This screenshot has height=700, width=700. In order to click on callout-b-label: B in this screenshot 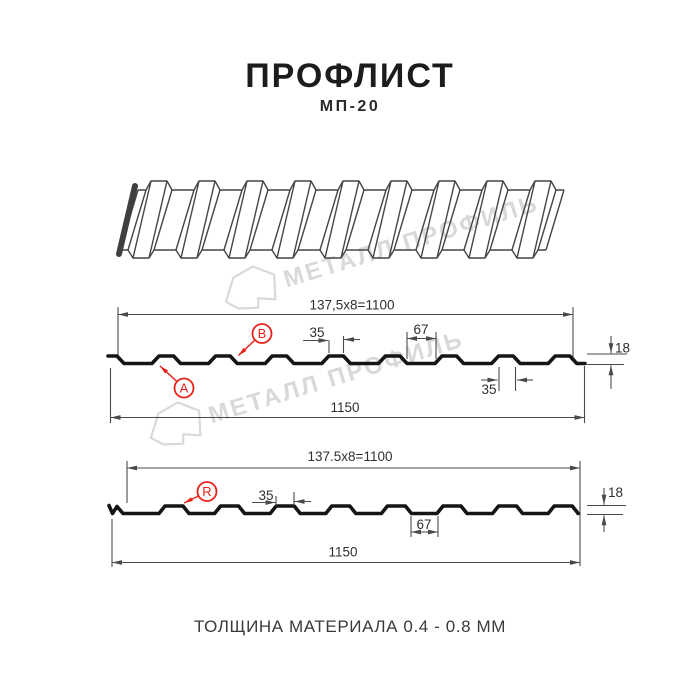, I will do `click(262, 333)`.